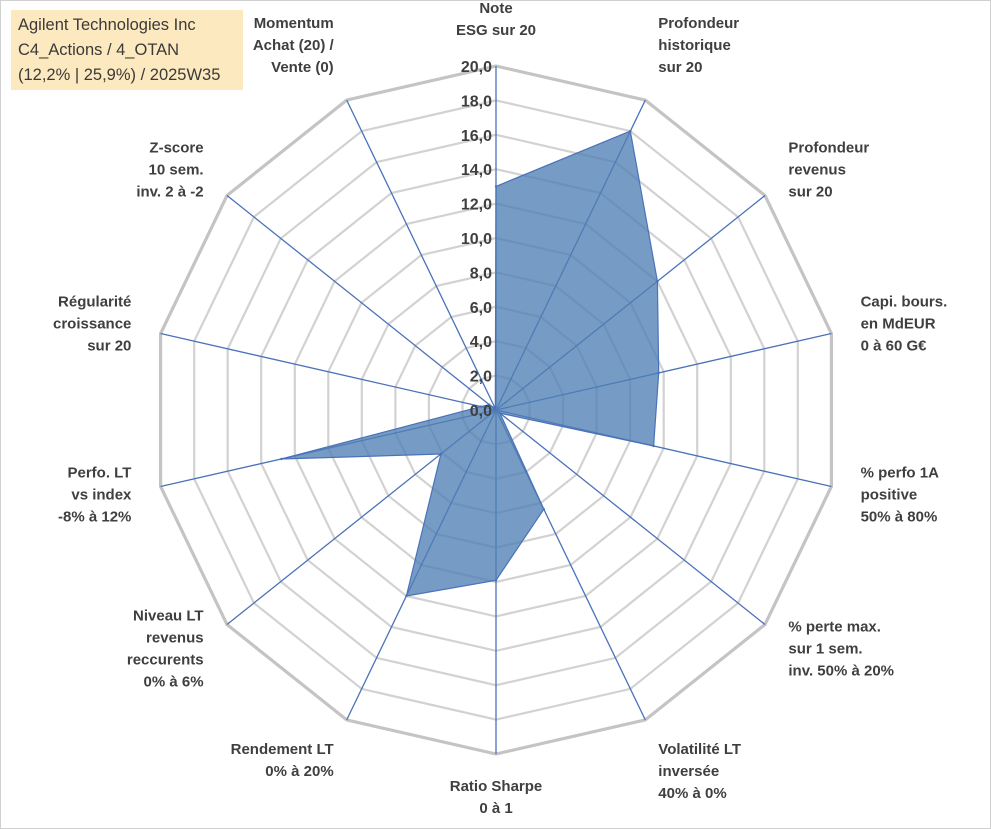  Describe the element at coordinates (282, 749) in the screenshot. I see `axis-label: Rendement LT` at that location.